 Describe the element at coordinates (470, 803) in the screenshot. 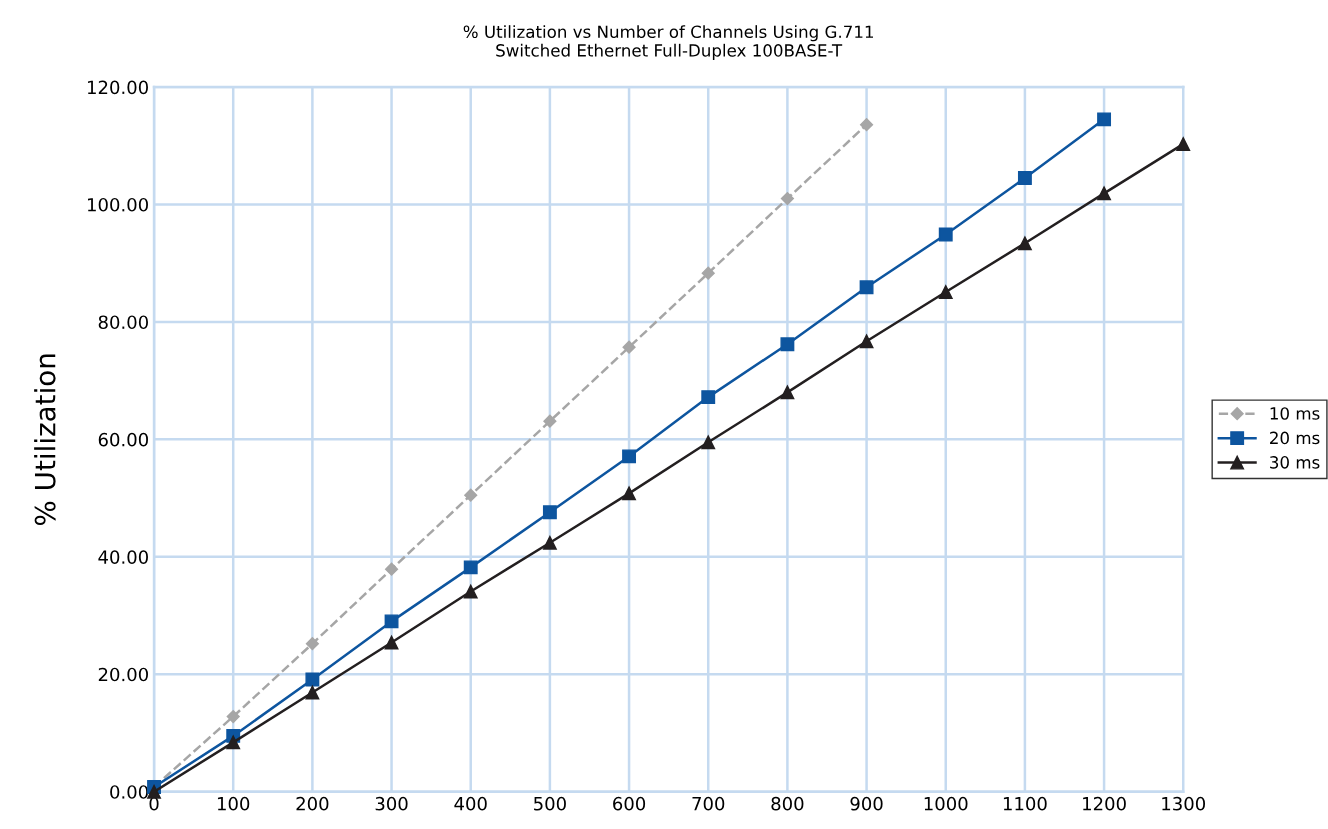

I see `x-tick-label: 400` at that location.